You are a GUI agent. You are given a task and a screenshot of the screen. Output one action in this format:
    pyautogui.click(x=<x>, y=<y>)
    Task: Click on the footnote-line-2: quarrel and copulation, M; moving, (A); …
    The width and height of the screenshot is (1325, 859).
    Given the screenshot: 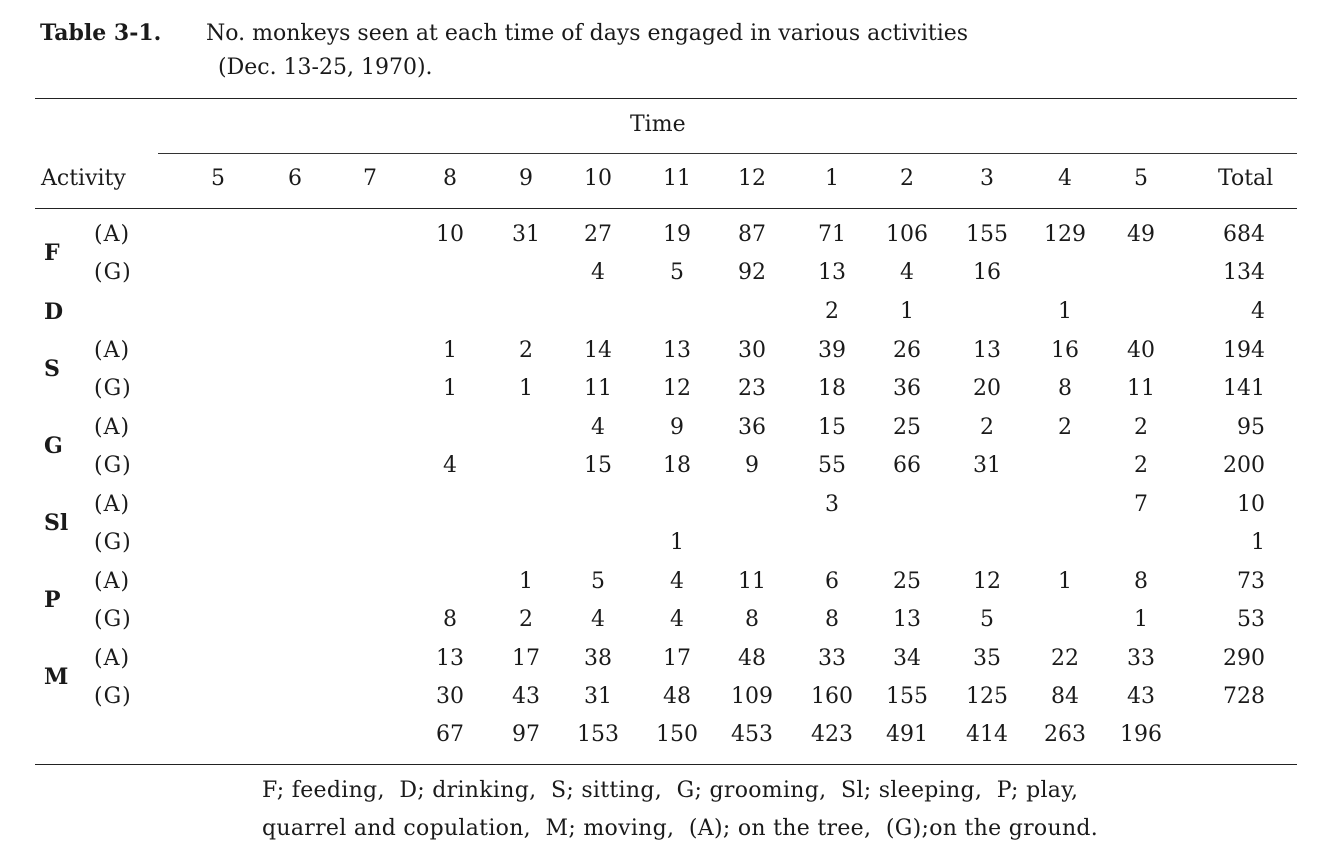 What is the action you would take?
    pyautogui.click(x=680, y=828)
    